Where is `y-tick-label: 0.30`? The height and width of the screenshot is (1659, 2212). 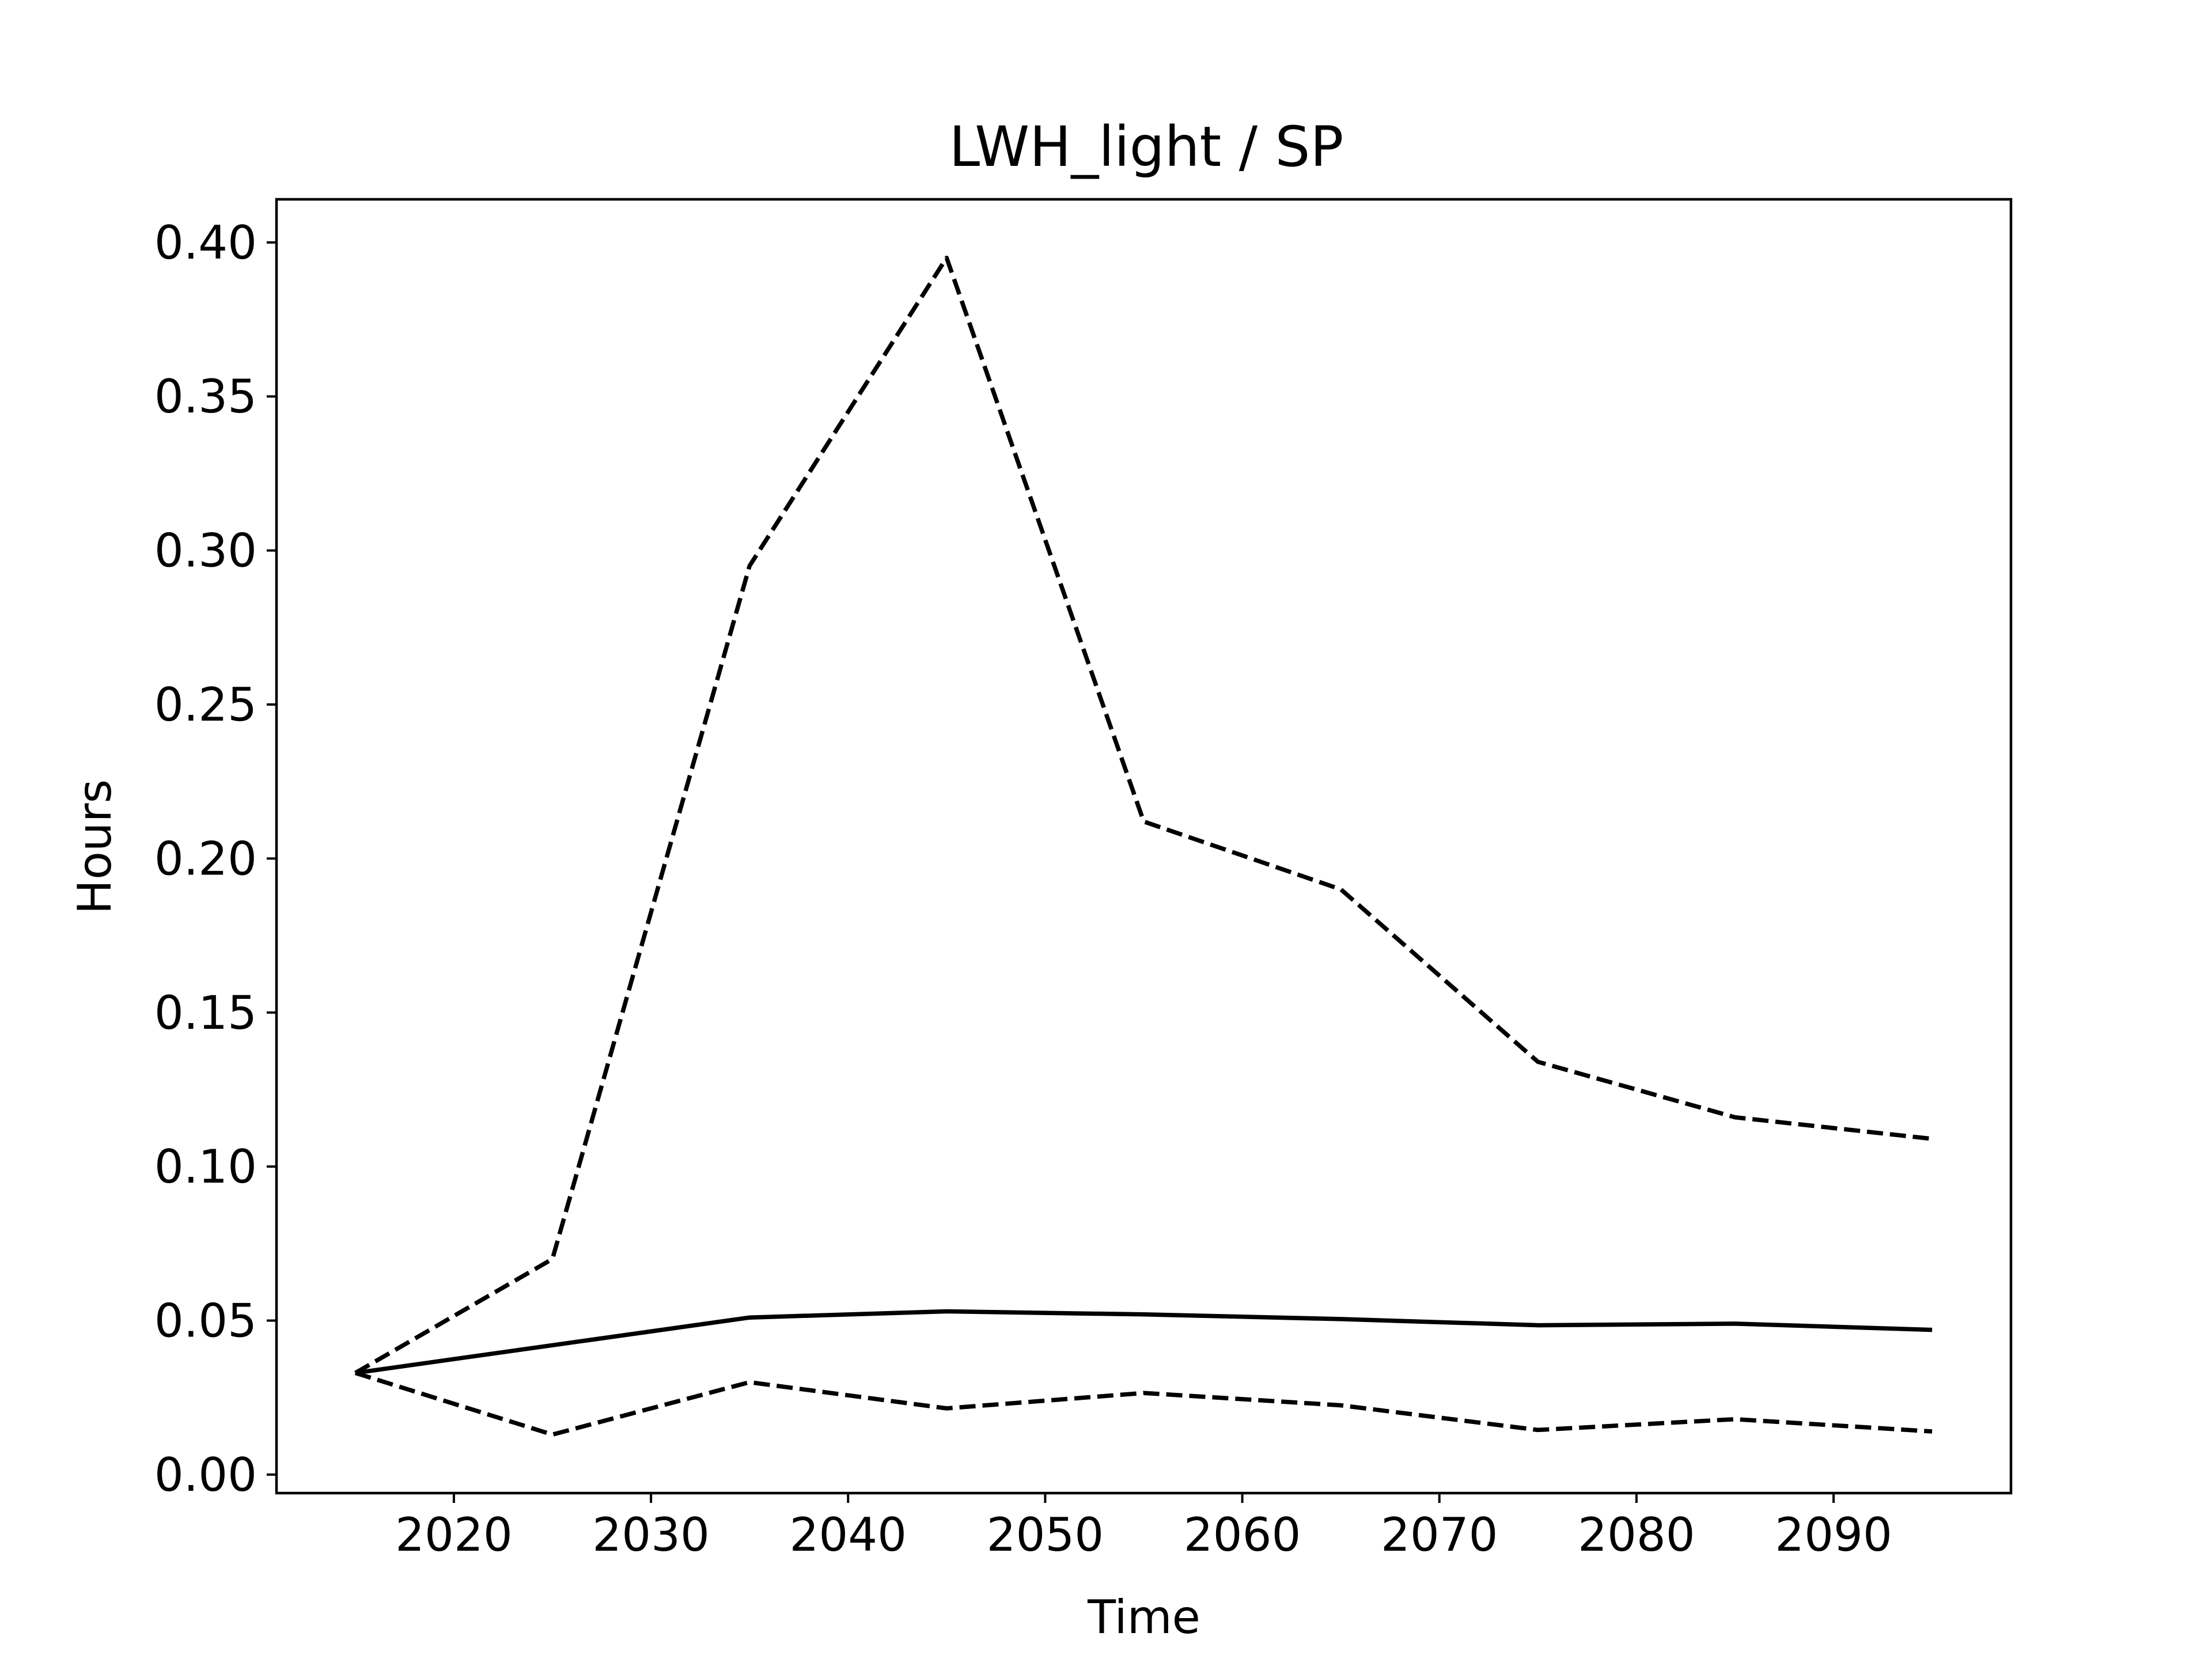 y-tick-label: 0.30 is located at coordinates (205, 551).